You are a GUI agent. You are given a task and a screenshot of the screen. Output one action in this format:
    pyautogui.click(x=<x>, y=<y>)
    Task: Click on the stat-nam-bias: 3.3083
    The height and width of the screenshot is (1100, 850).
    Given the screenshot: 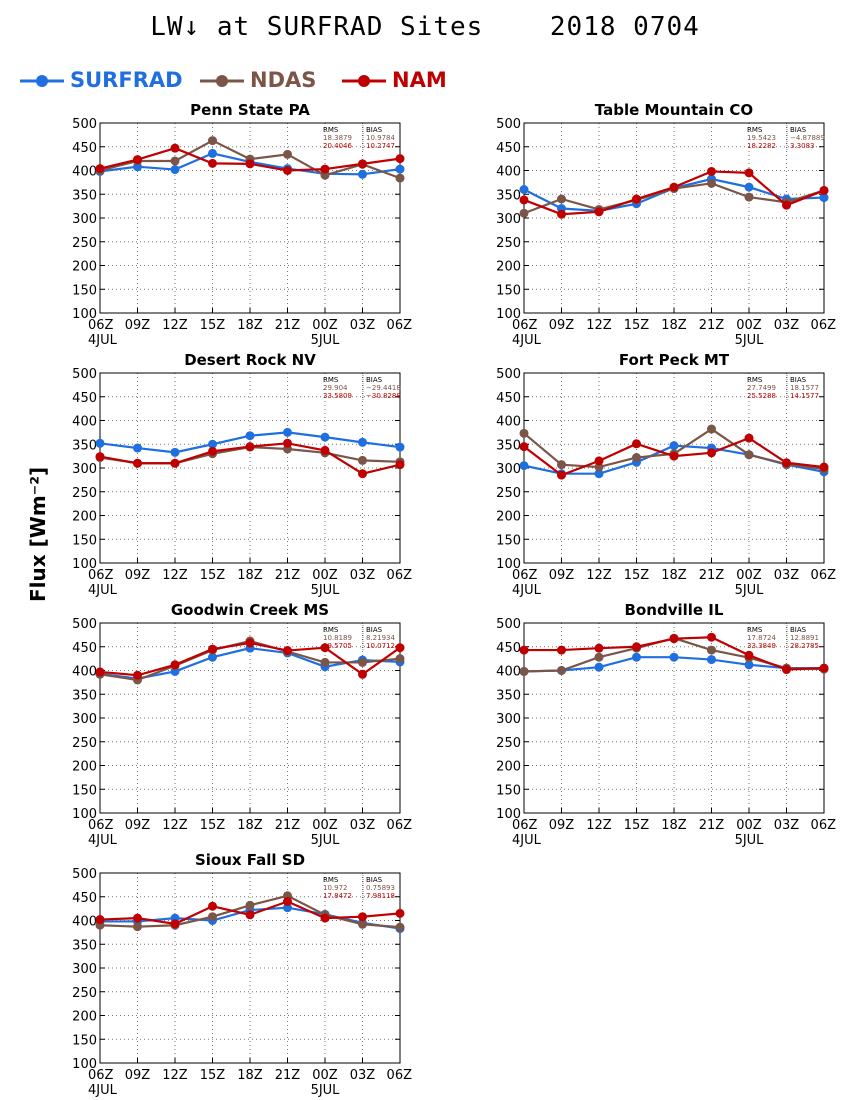 What is the action you would take?
    pyautogui.click(x=802, y=146)
    